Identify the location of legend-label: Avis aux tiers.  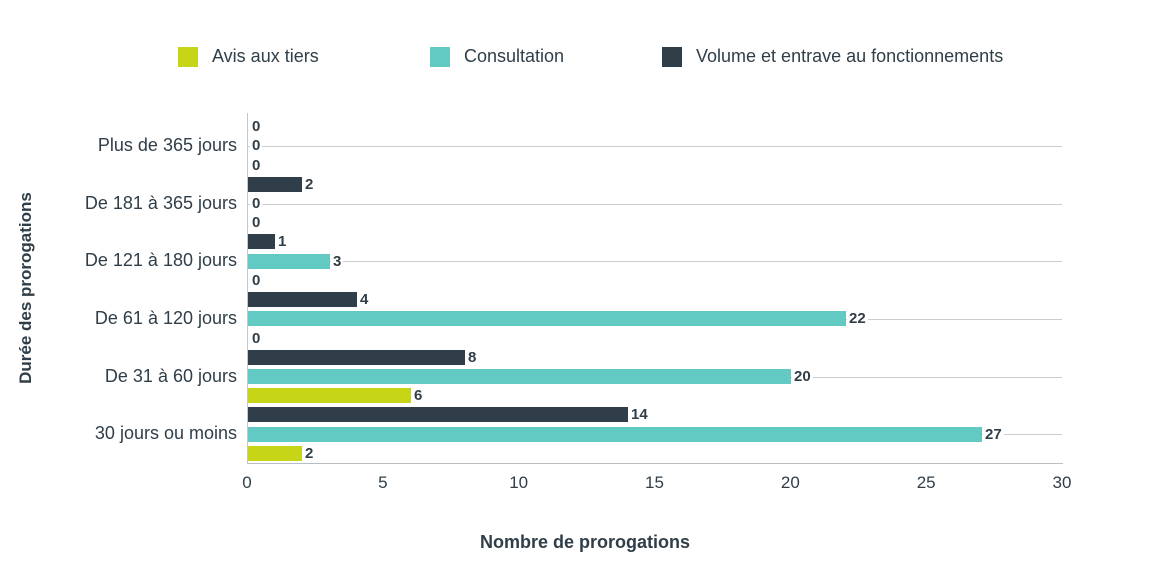
(265, 56).